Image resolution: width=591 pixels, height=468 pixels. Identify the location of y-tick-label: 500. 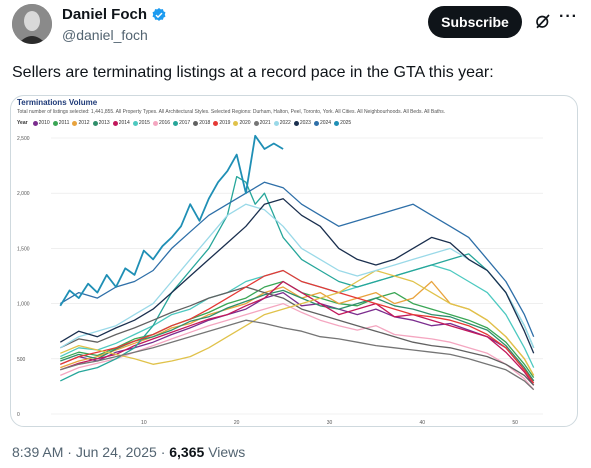
(21, 360).